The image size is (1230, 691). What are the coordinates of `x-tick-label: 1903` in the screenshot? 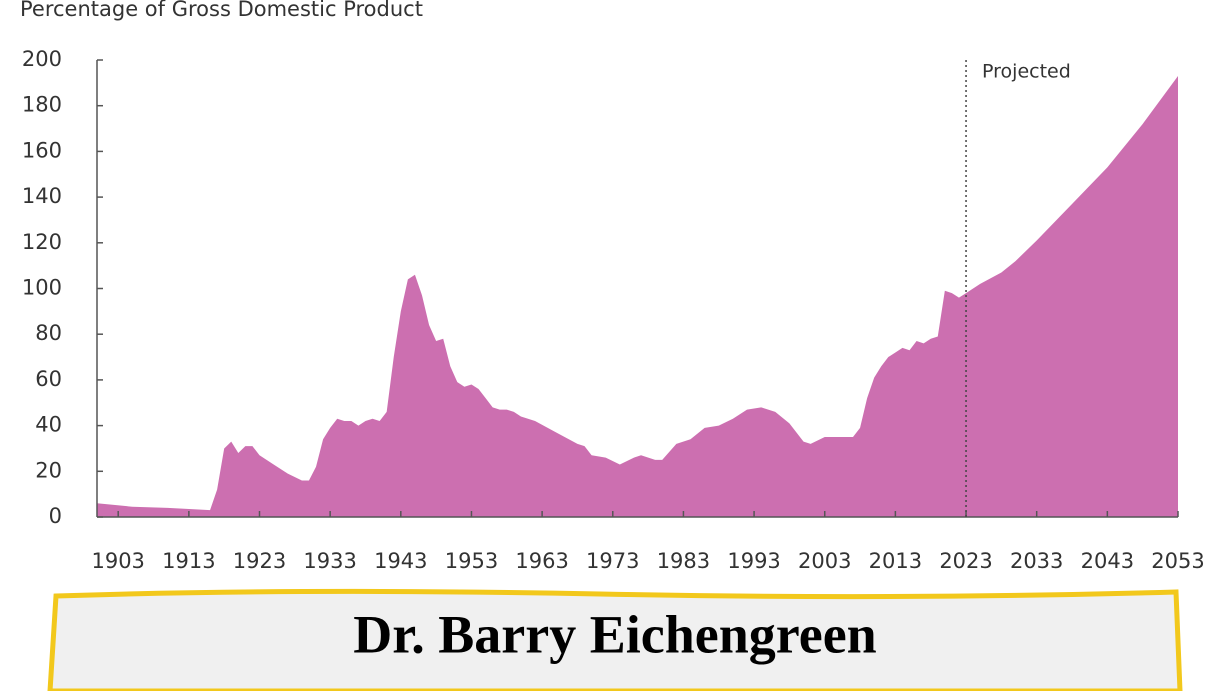 It's located at (117, 561).